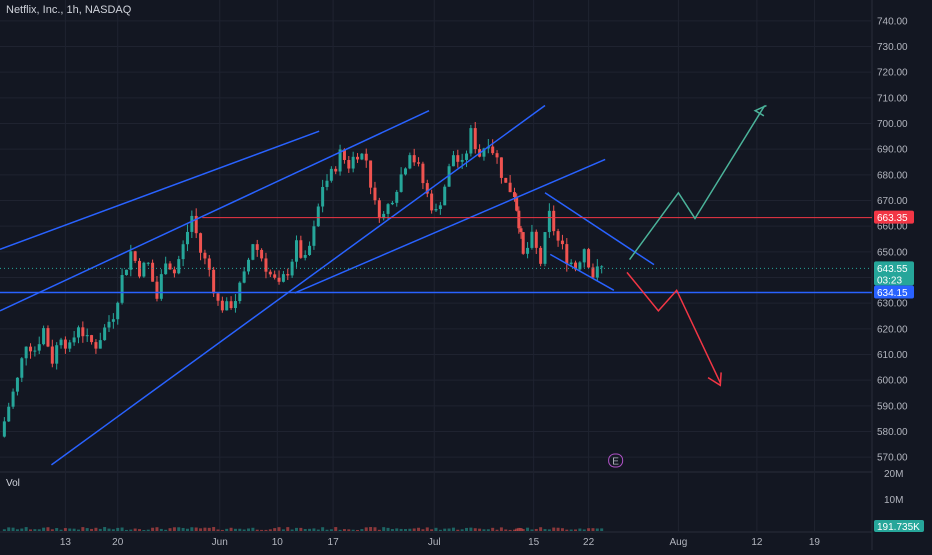  What do you see at coordinates (599, 229) in the screenshot?
I see `wedge-upper-line` at bounding box center [599, 229].